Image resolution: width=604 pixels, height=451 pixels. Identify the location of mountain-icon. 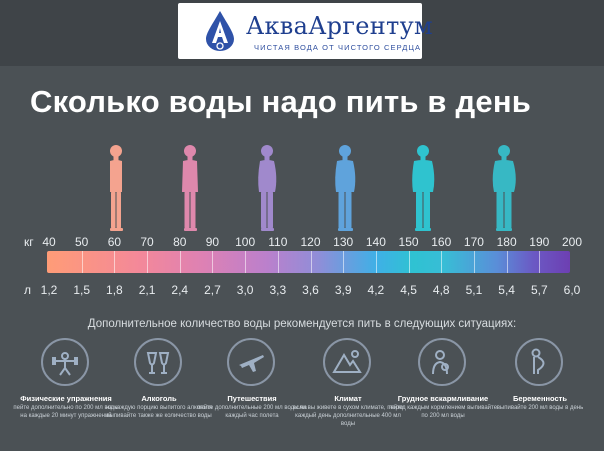
(347, 361).